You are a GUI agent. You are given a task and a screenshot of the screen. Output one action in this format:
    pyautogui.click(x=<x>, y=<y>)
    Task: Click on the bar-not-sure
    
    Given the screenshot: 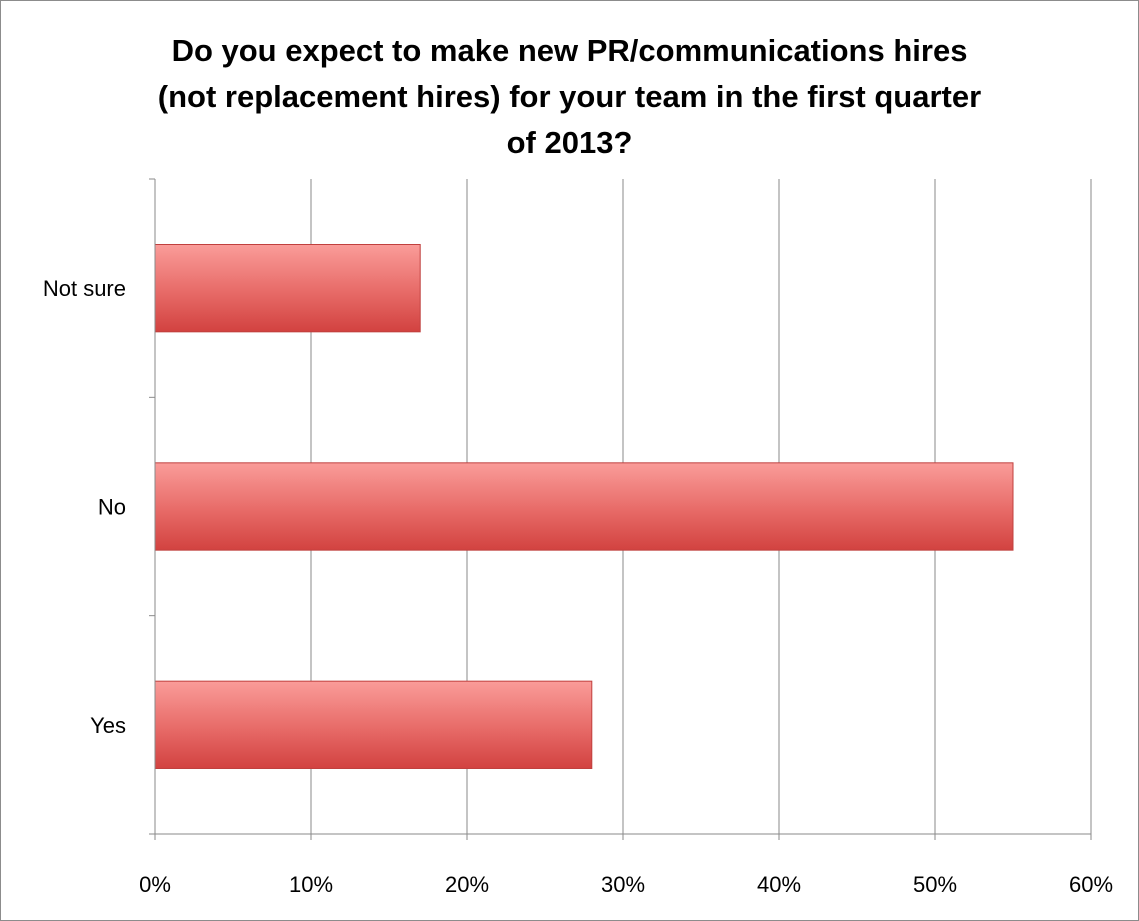 What is the action you would take?
    pyautogui.click(x=287, y=288)
    